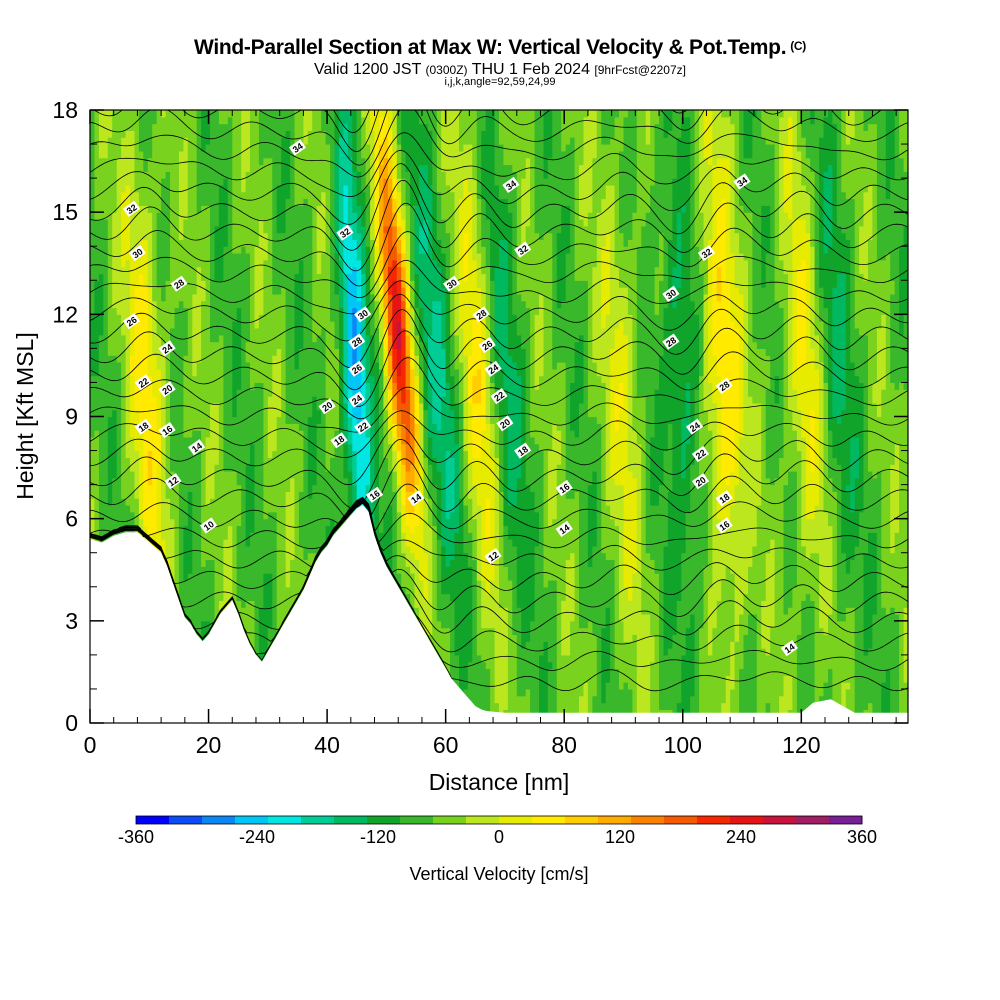 Image resolution: width=1000 pixels, height=1000 pixels. I want to click on y-tick-label: 6, so click(71, 519).